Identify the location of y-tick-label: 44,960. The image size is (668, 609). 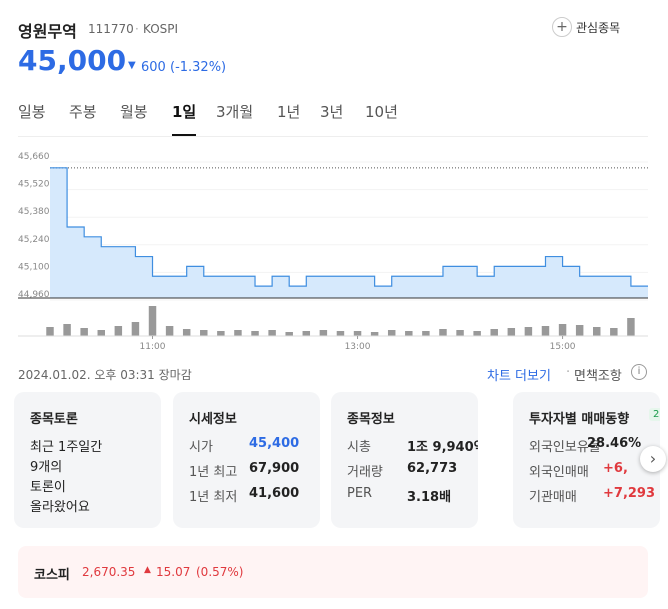
(34, 295).